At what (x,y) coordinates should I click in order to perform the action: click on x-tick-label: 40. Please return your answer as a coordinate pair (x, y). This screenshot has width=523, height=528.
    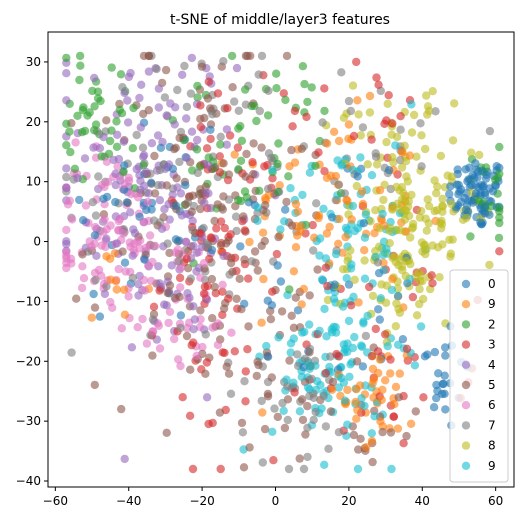
    Looking at the image, I should click on (422, 501).